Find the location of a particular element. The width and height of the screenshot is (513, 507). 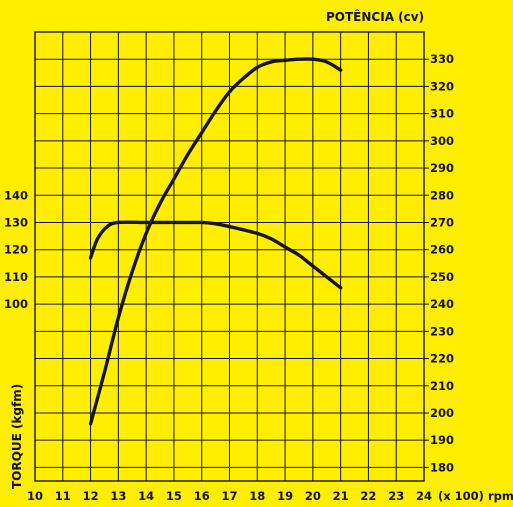

left-axis-label: TORQUE (kgfm) is located at coordinates (17, 436).